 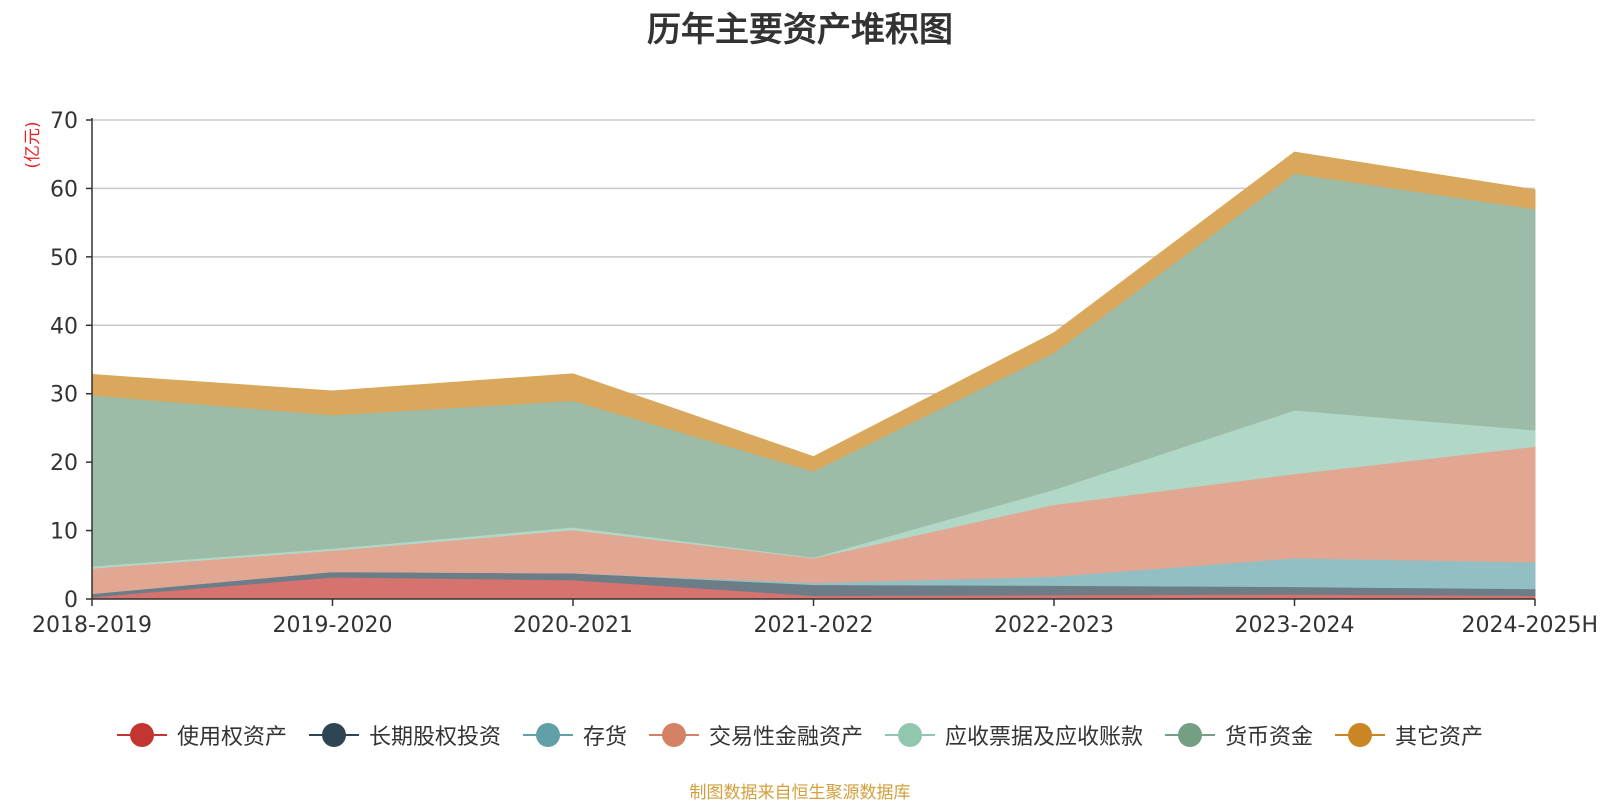 I want to click on y-tick-label: 0, so click(x=71, y=600).